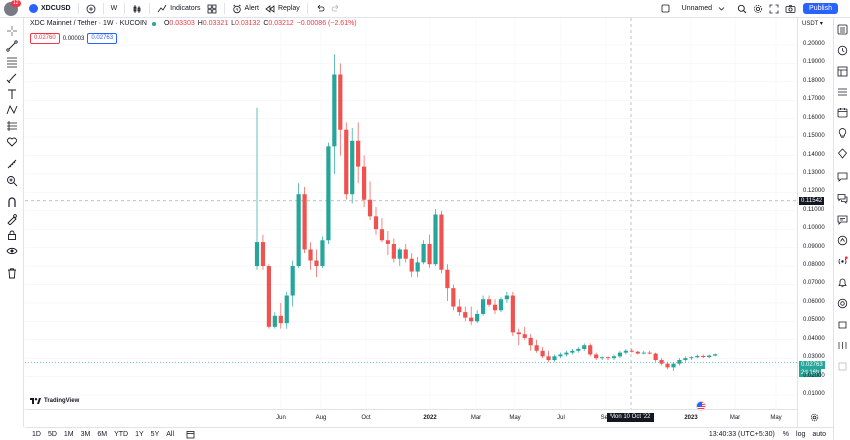 The image size is (850, 440). I want to click on range-button-6m: 6M, so click(102, 434).